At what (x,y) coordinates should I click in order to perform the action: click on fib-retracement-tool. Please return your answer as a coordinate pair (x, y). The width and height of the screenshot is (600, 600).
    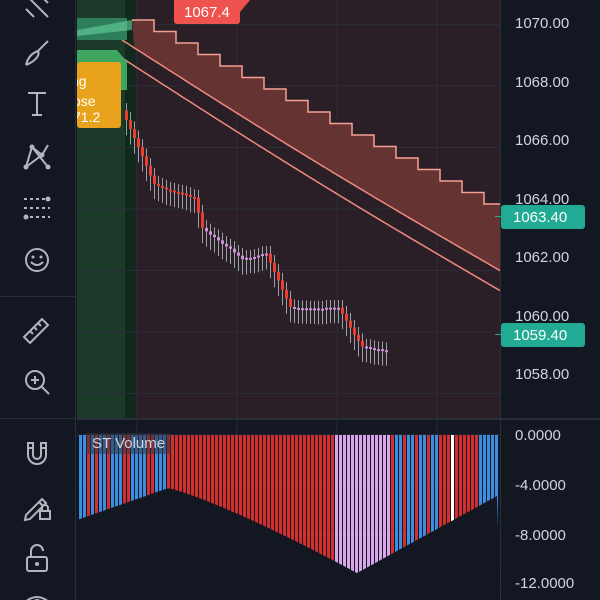
    Looking at the image, I should click on (37, 208).